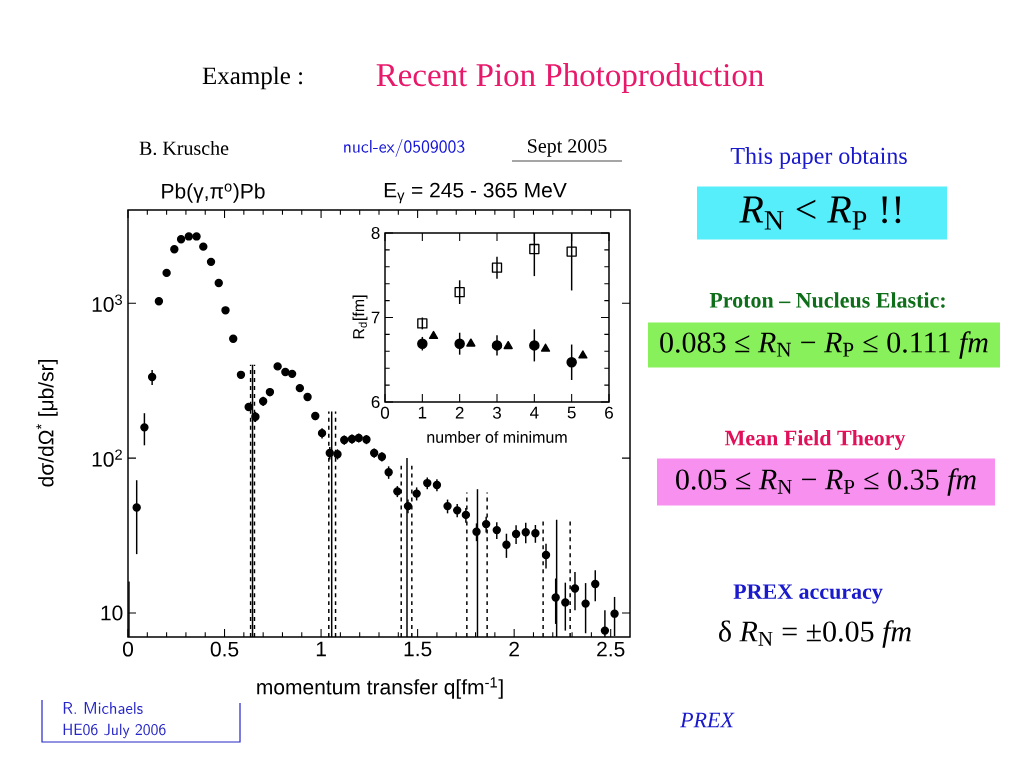 The width and height of the screenshot is (1024, 768). What do you see at coordinates (47, 423) in the screenshot?
I see `y-axis-title: dσ/dΩ$^{*}$ [μb/sr]` at bounding box center [47, 423].